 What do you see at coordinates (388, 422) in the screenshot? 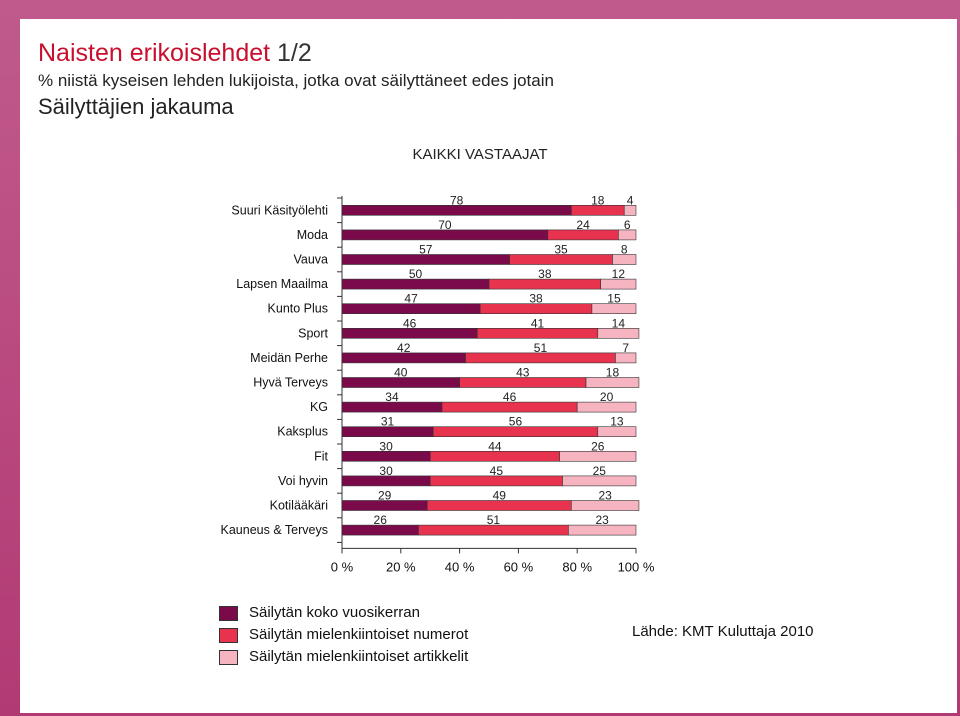
I see `data-label: 31` at bounding box center [388, 422].